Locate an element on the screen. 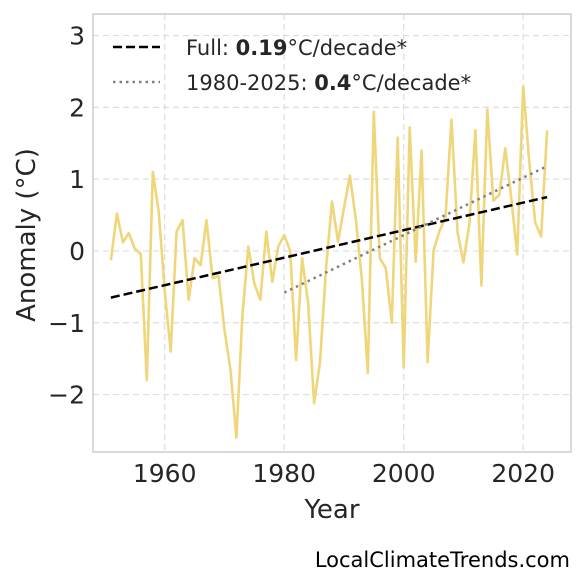  site-credit: LocalClimateTrends.com is located at coordinates (442, 560).